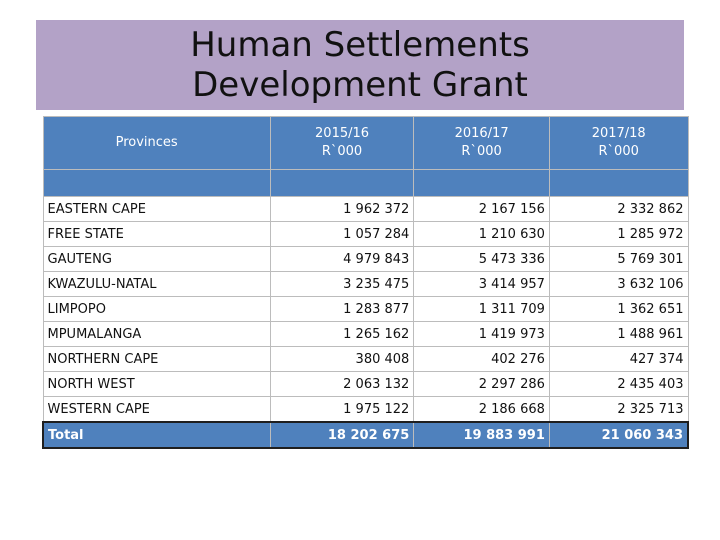 The image size is (720, 540). I want to click on header-spacer-row, so click(365, 183).